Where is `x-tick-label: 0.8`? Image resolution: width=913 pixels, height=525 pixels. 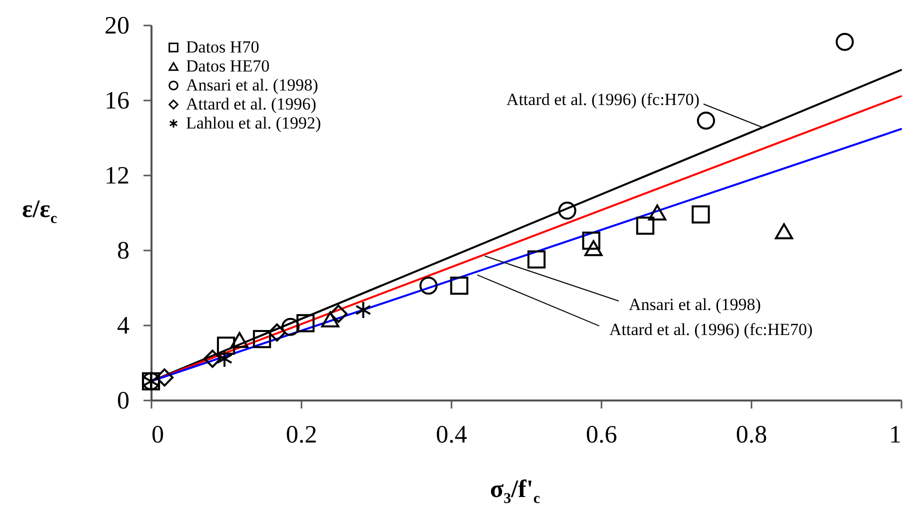
x-tick-label: 0.8 is located at coordinates (752, 435).